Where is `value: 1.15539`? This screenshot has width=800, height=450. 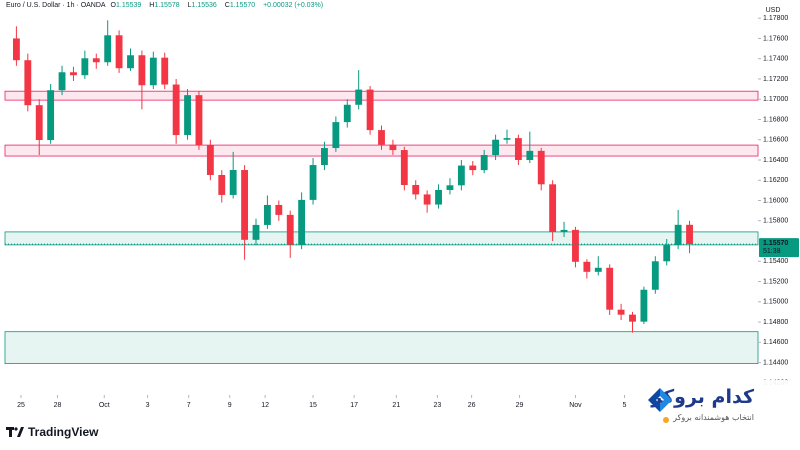
value: 1.15539 is located at coordinates (129, 5).